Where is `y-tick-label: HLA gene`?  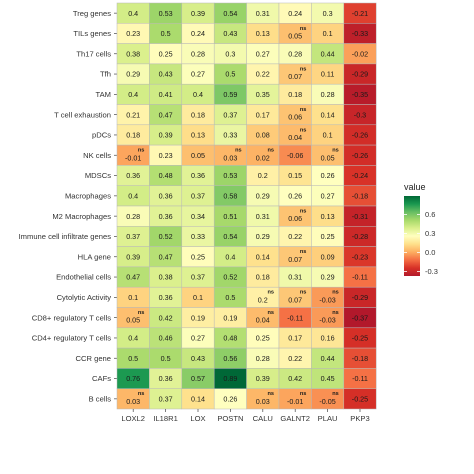 y-tick-label: HLA gene is located at coordinates (94, 256).